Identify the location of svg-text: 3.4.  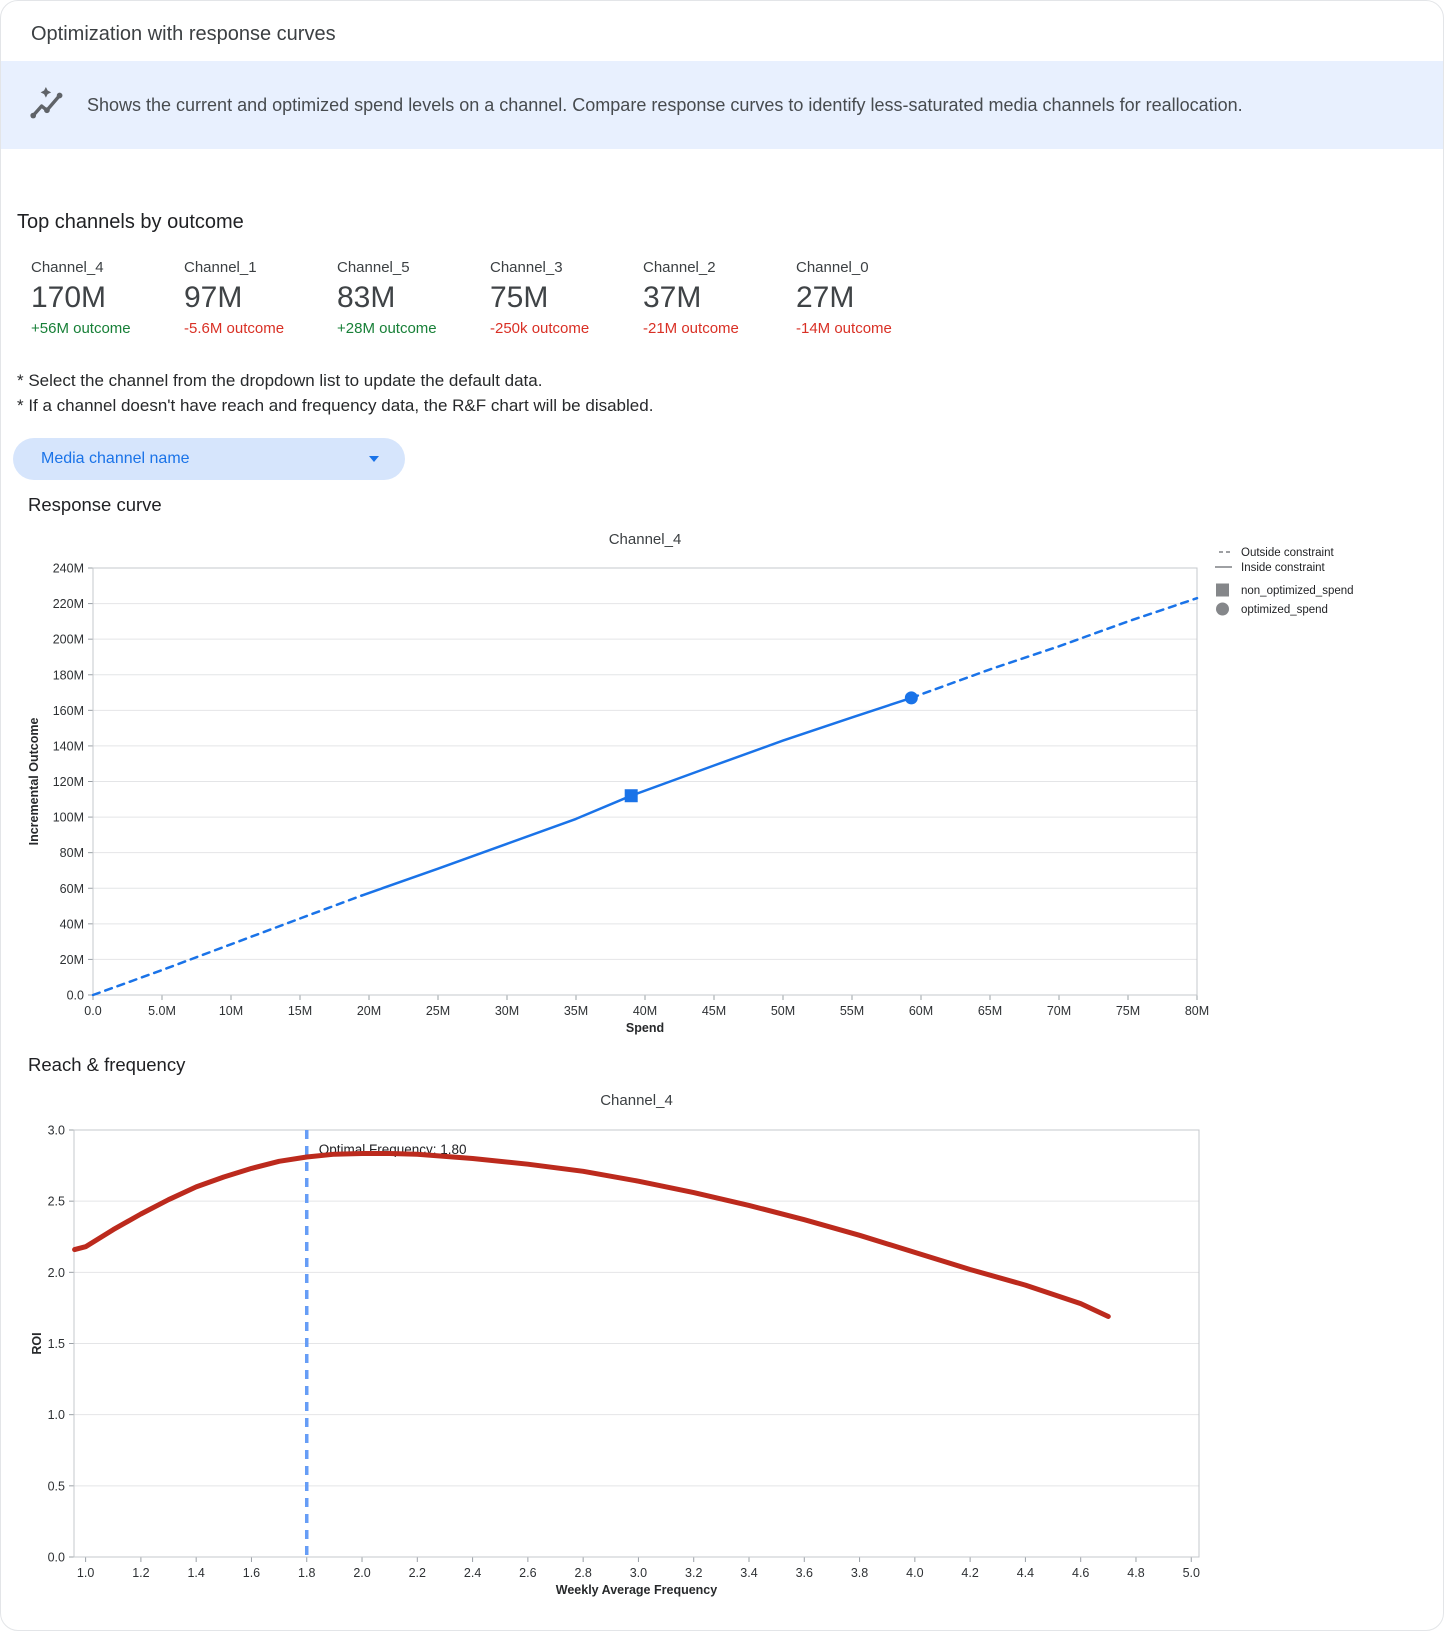
(748, 1573).